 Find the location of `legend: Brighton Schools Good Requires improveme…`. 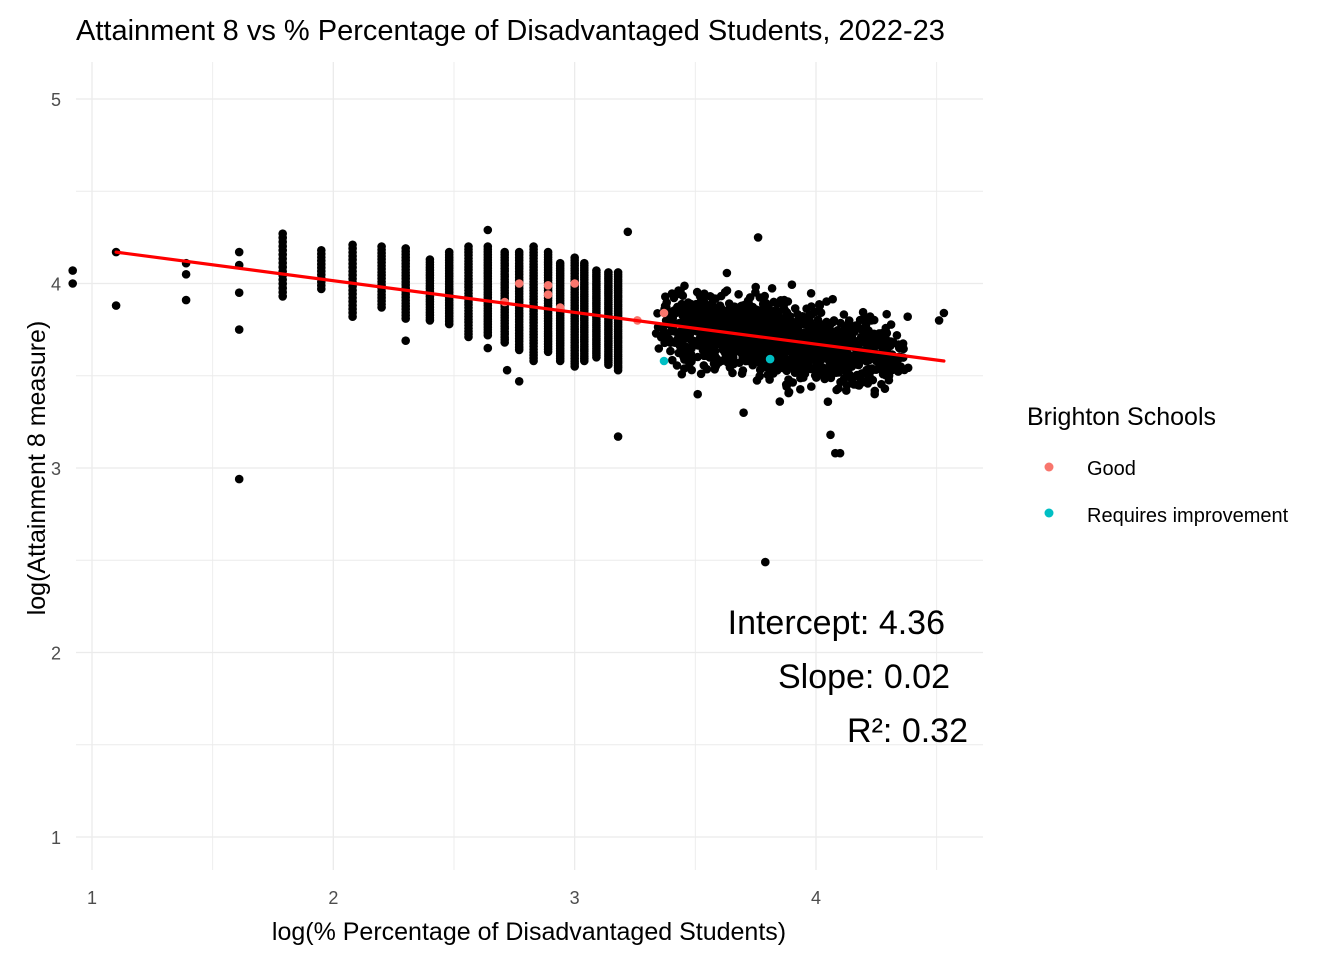

legend: Brighton Schools Good Requires improveme… is located at coordinates (1158, 465).